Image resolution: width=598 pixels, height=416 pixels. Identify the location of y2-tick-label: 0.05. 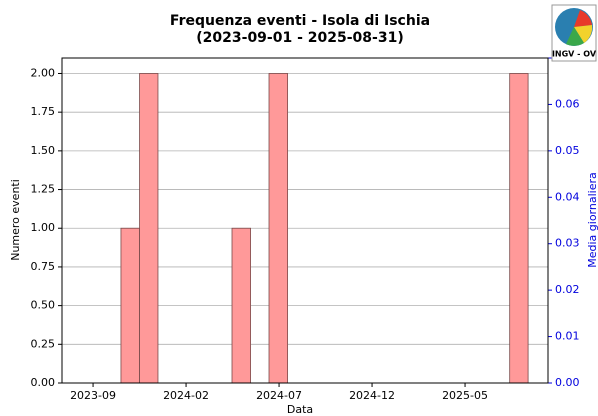
(567, 150).